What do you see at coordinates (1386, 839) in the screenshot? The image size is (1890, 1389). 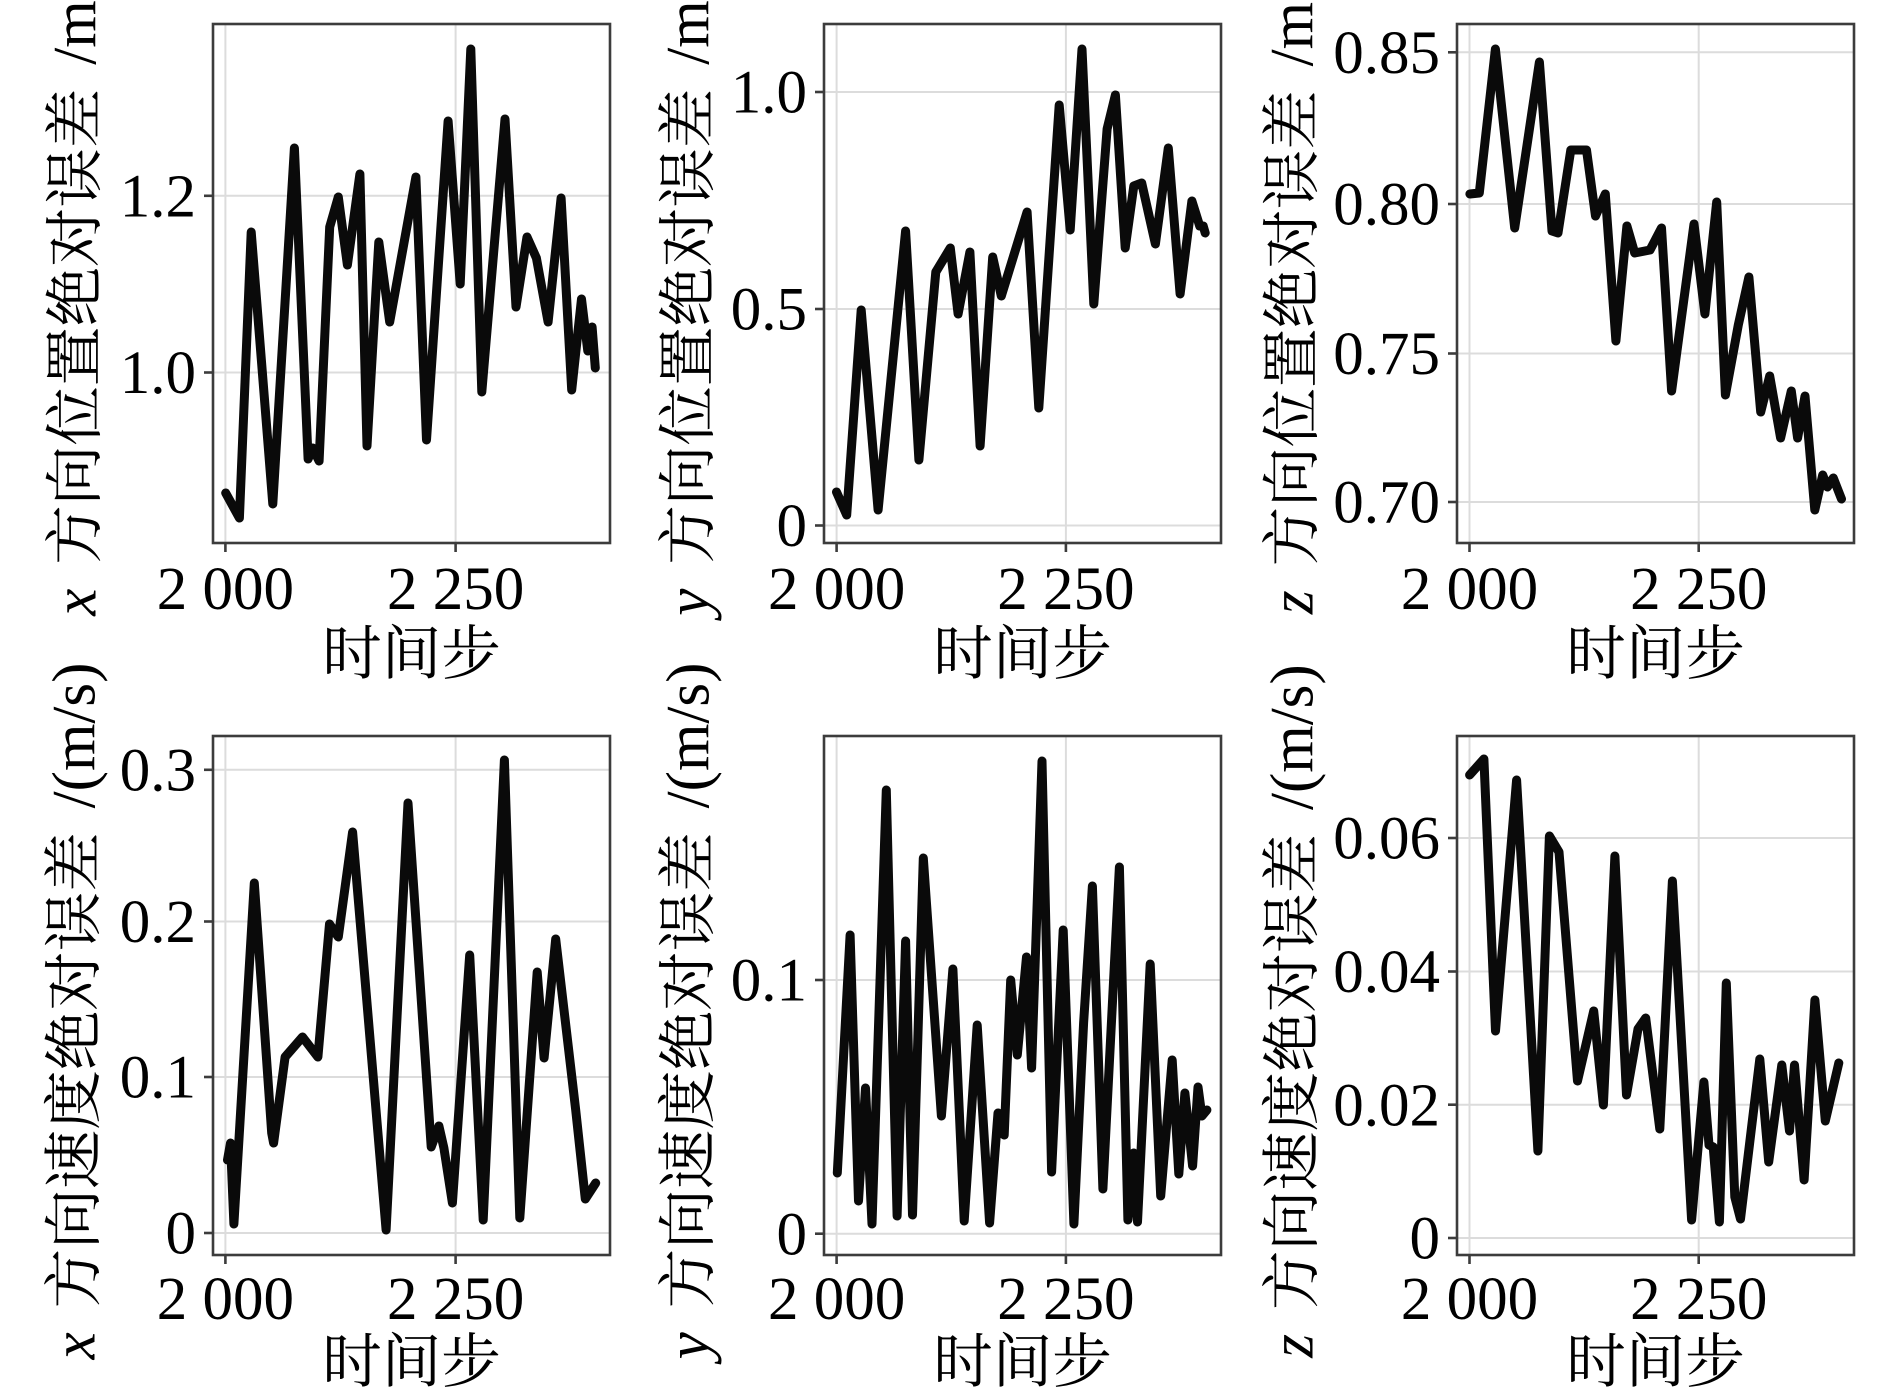 I see `svg-text: 0.06` at bounding box center [1386, 839].